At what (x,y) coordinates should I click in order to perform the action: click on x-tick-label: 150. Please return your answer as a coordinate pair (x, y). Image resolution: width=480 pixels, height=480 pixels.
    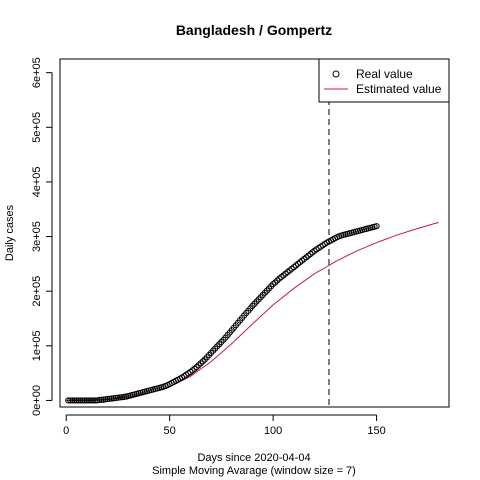
    Looking at the image, I should click on (376, 431).